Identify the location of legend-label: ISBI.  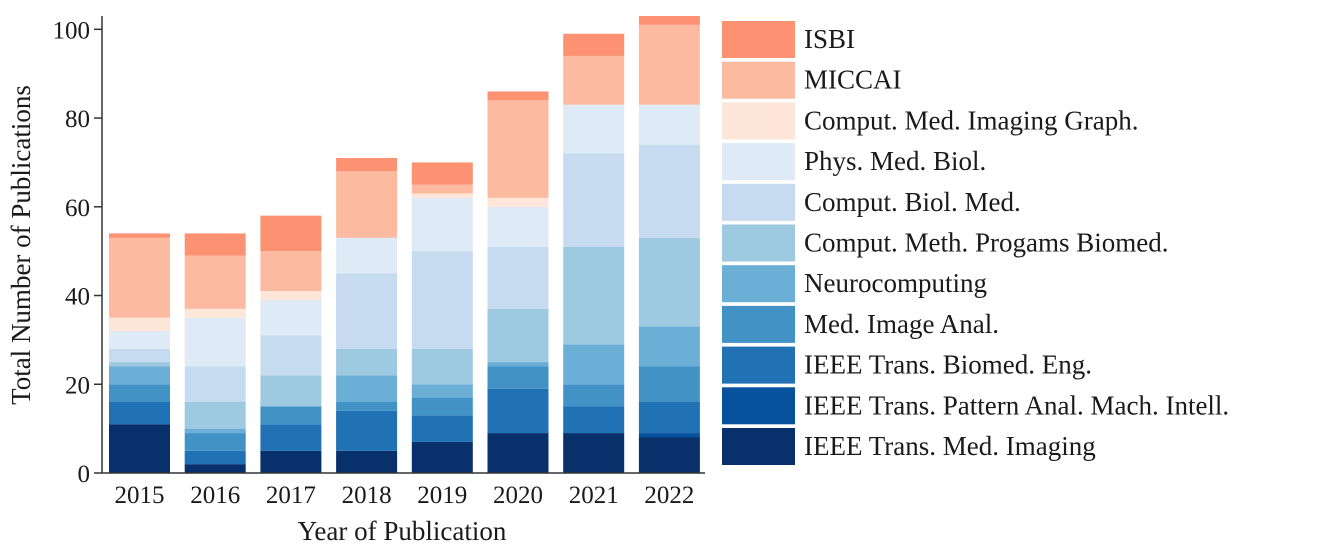
(829, 39).